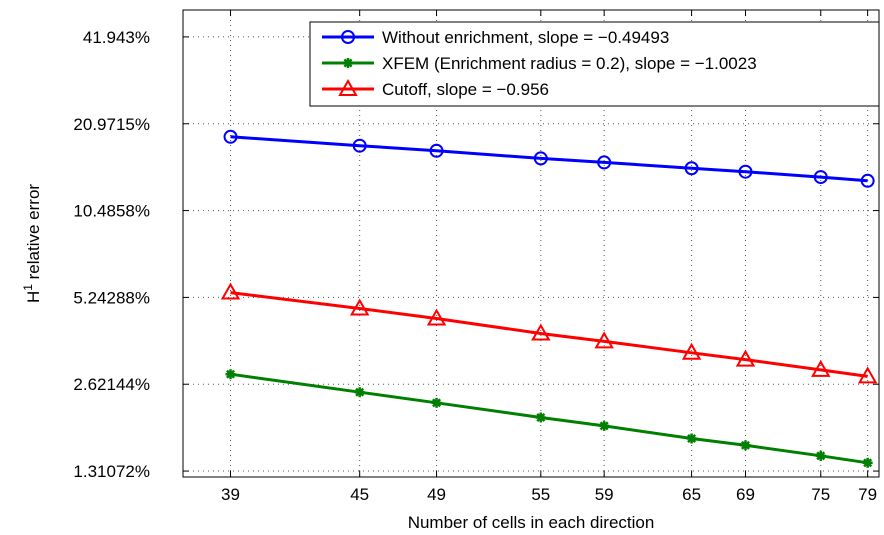 This screenshot has height=535, width=884. Describe the element at coordinates (525, 37) in the screenshot. I see `legend-label: Without enrichment, slope = −0.49493` at that location.